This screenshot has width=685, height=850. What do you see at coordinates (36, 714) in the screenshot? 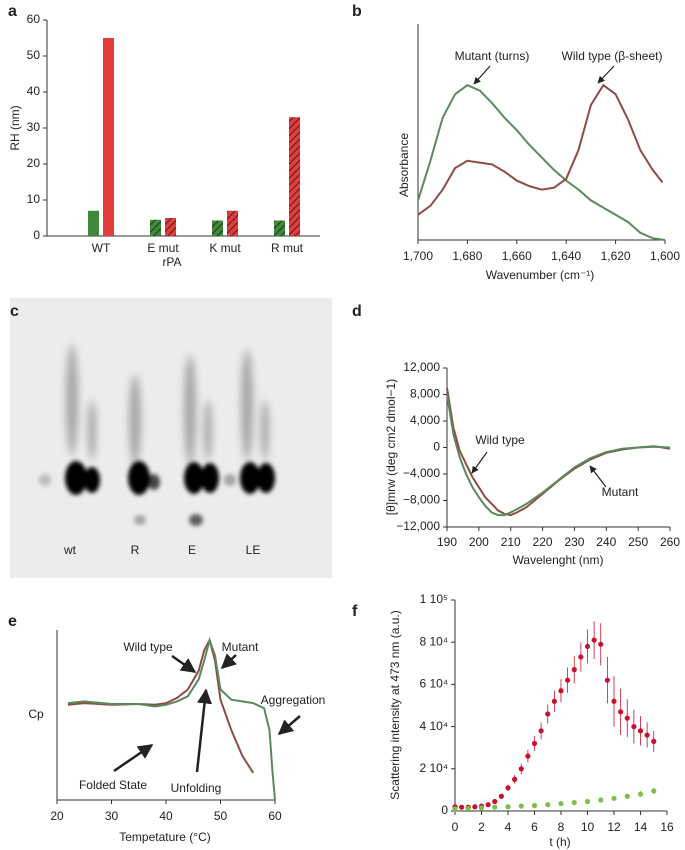
I see `y-axis-label: Cp` at bounding box center [36, 714].